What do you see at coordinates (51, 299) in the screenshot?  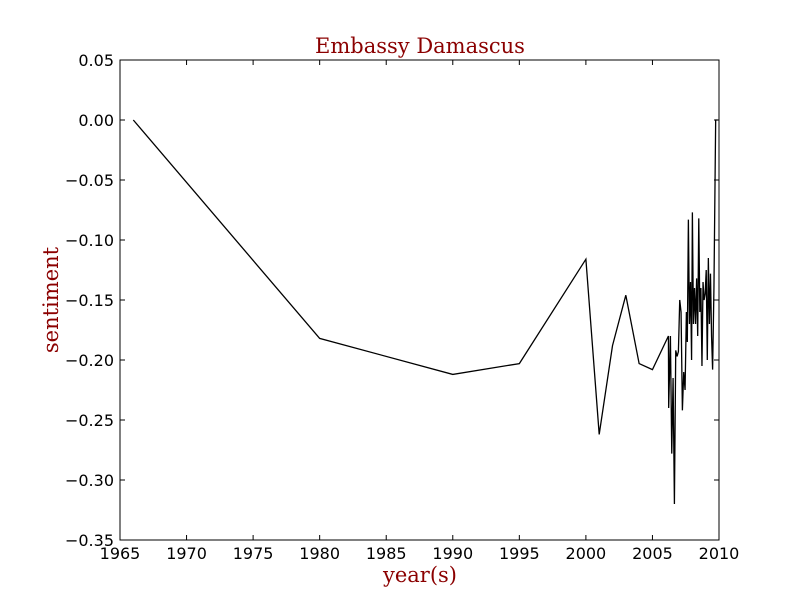 I see `y-axis-label: sentiment` at bounding box center [51, 299].